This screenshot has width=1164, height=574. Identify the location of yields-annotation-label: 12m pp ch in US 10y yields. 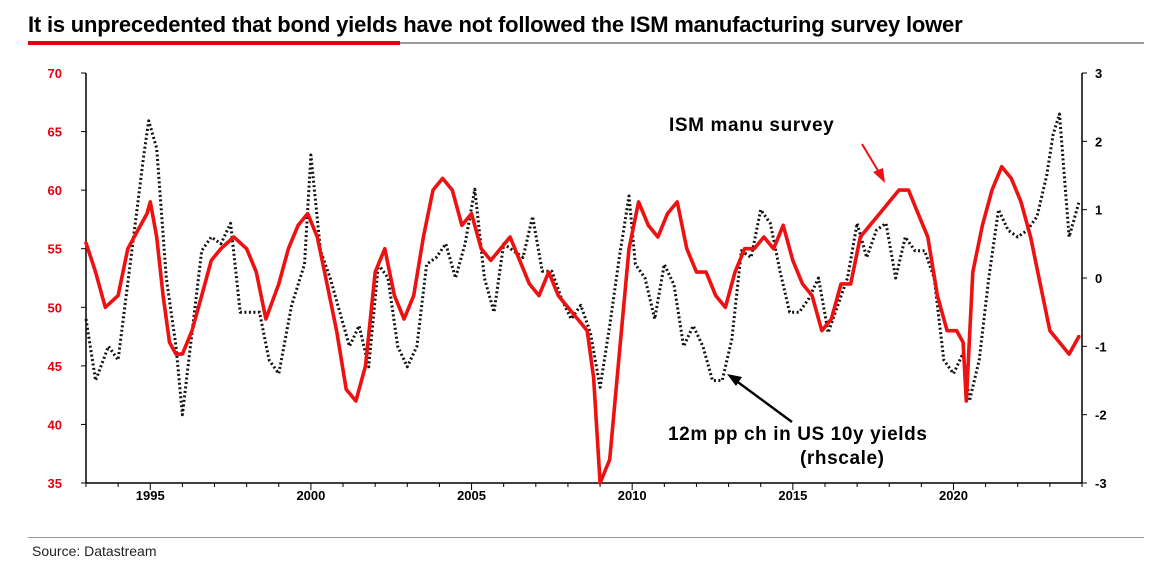
(798, 434).